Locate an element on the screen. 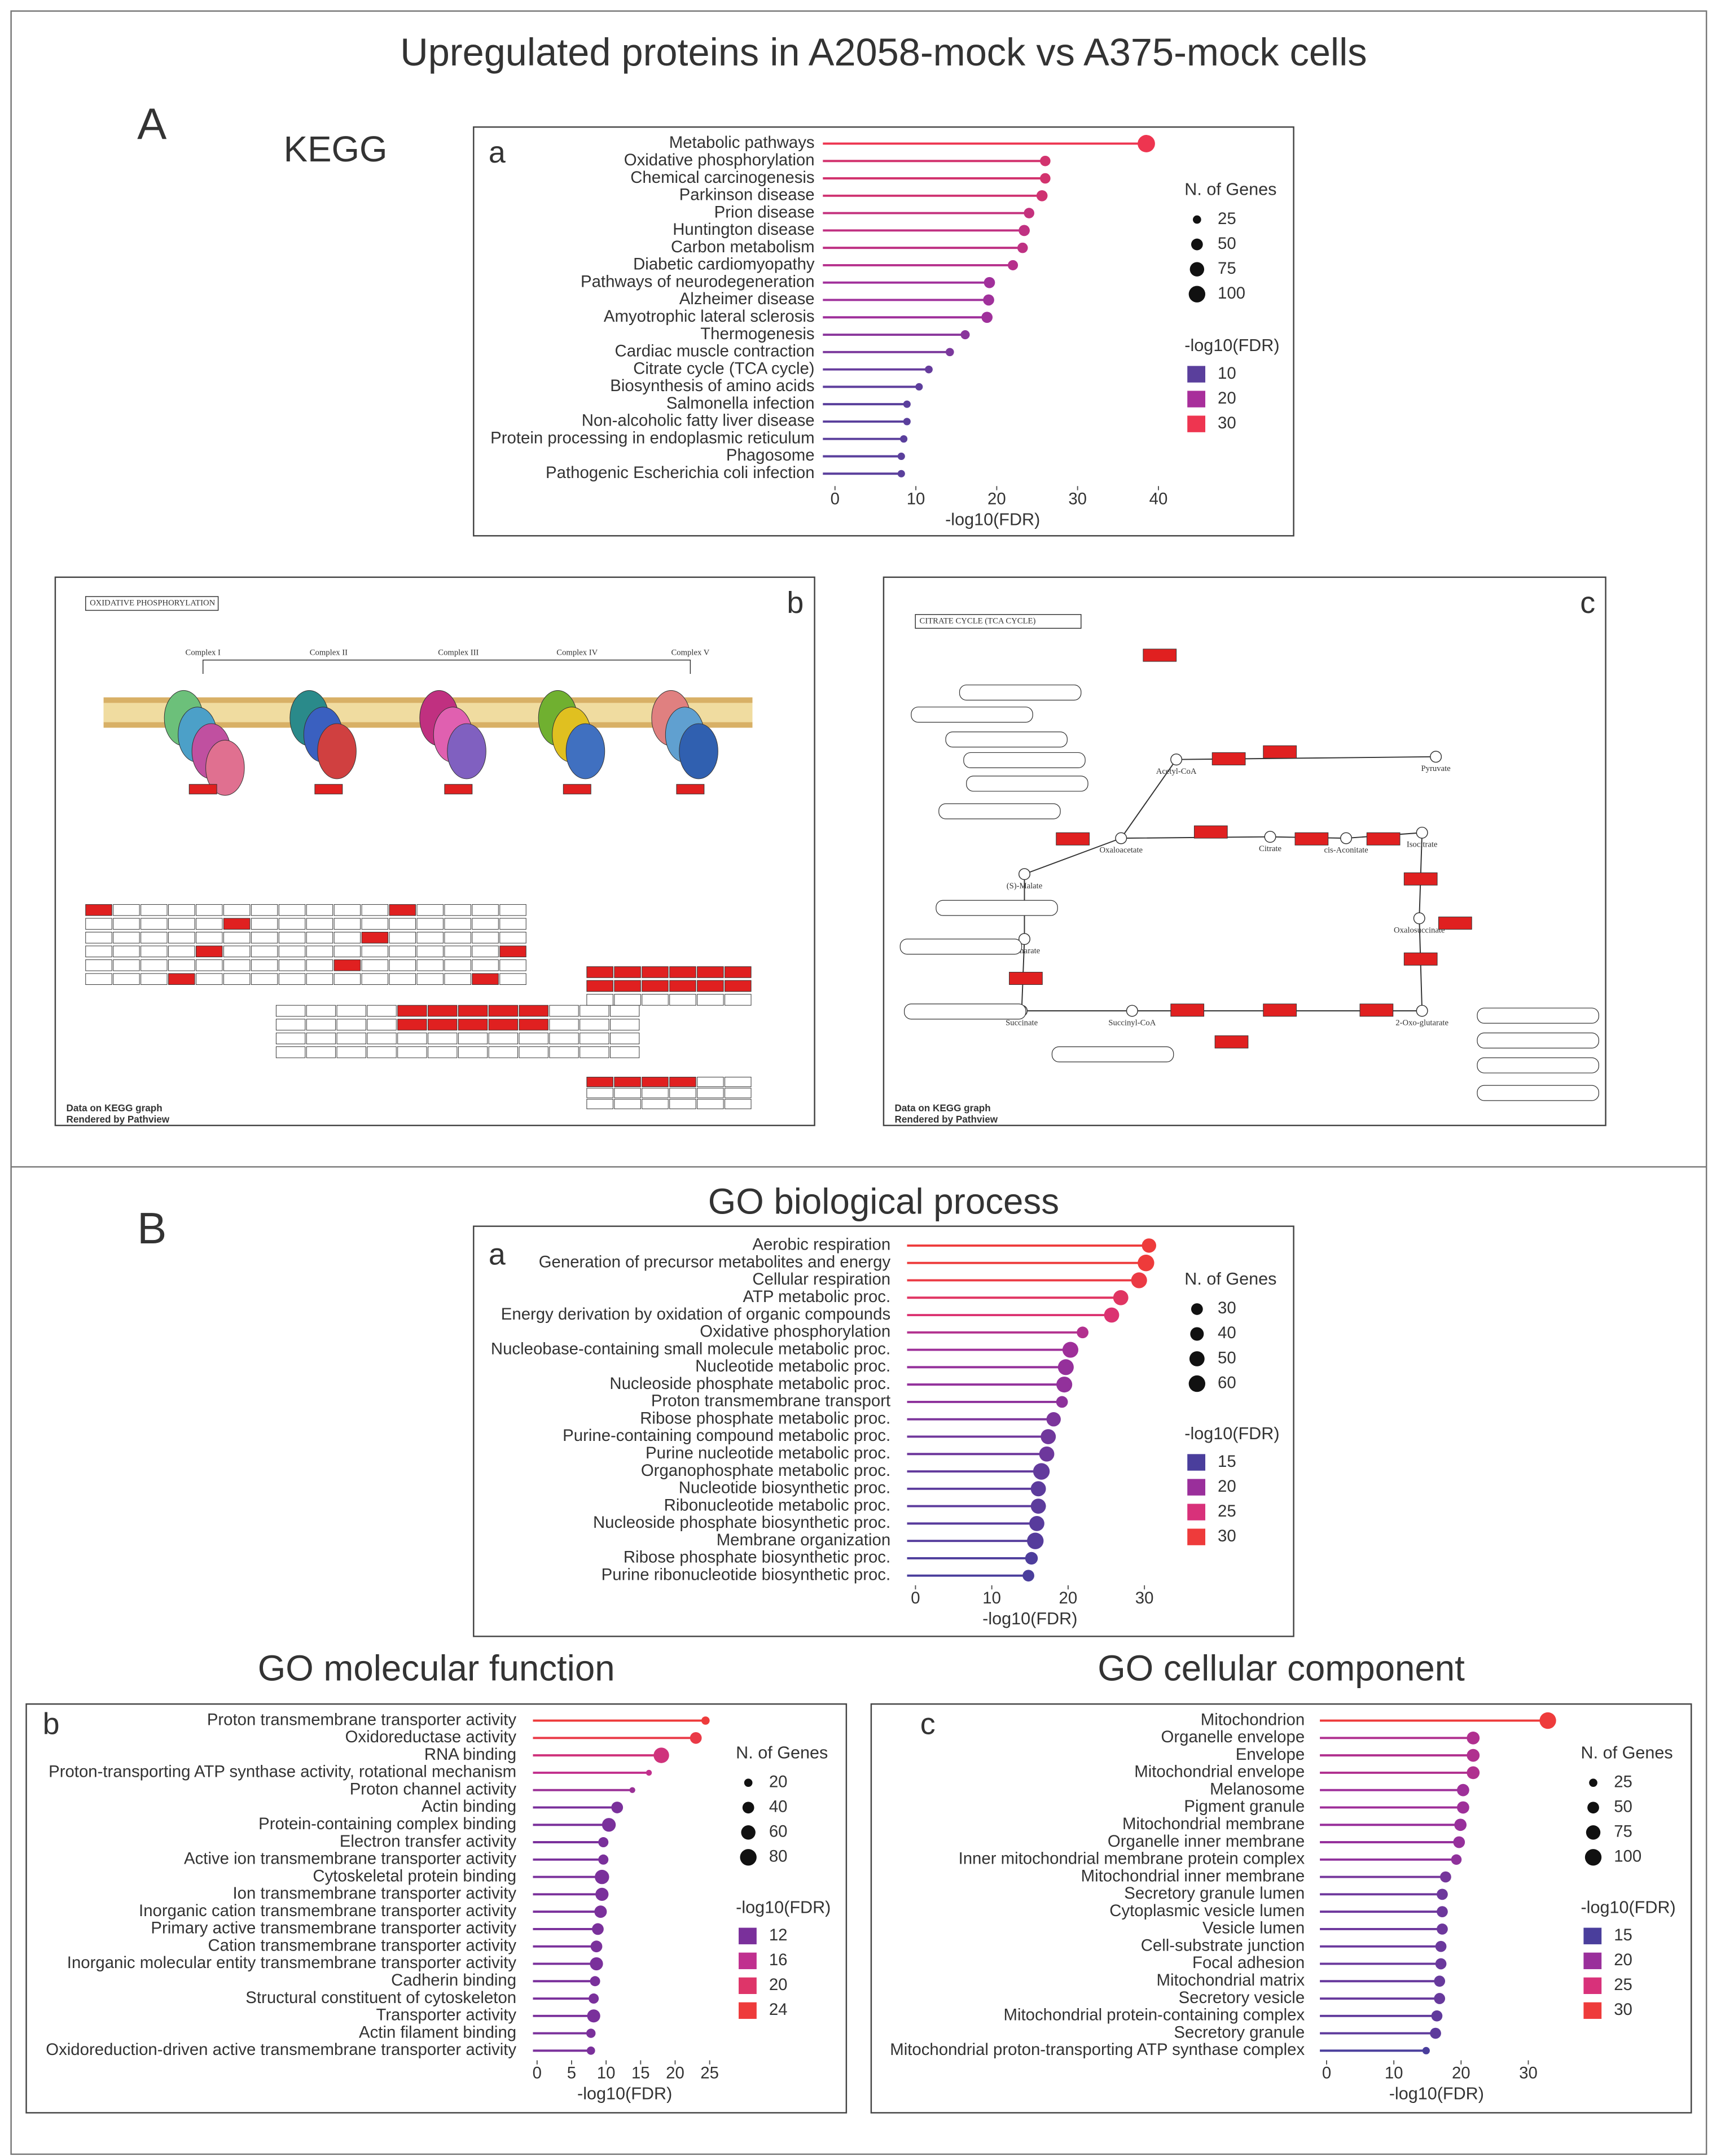 This screenshot has width=1712, height=2156. x-tick-label: 0 is located at coordinates (836, 498).